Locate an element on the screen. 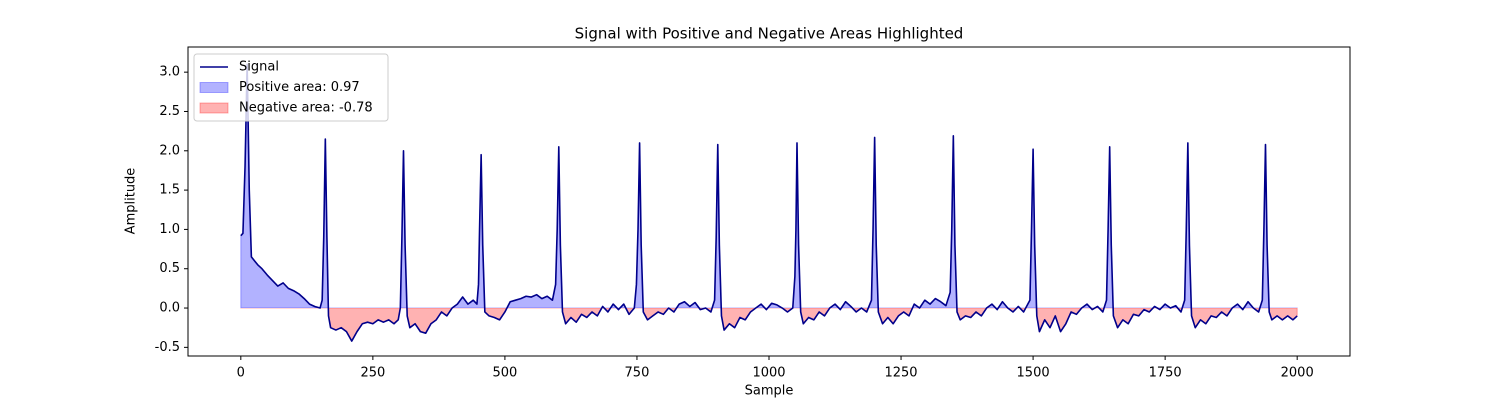  legend-label: Signal is located at coordinates (259, 67).